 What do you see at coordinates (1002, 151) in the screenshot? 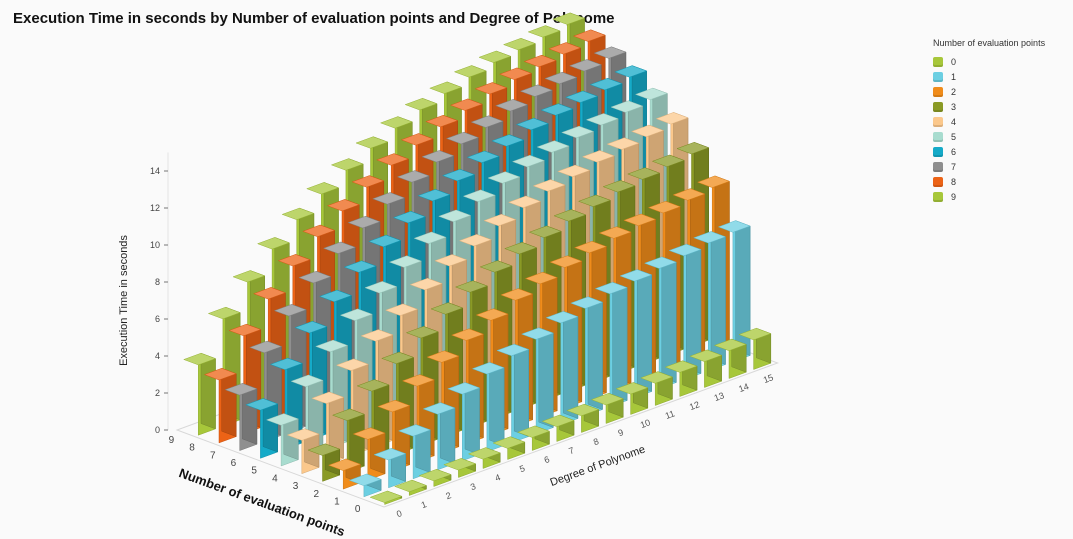
I see `legend-item-6: 6` at bounding box center [1002, 151].